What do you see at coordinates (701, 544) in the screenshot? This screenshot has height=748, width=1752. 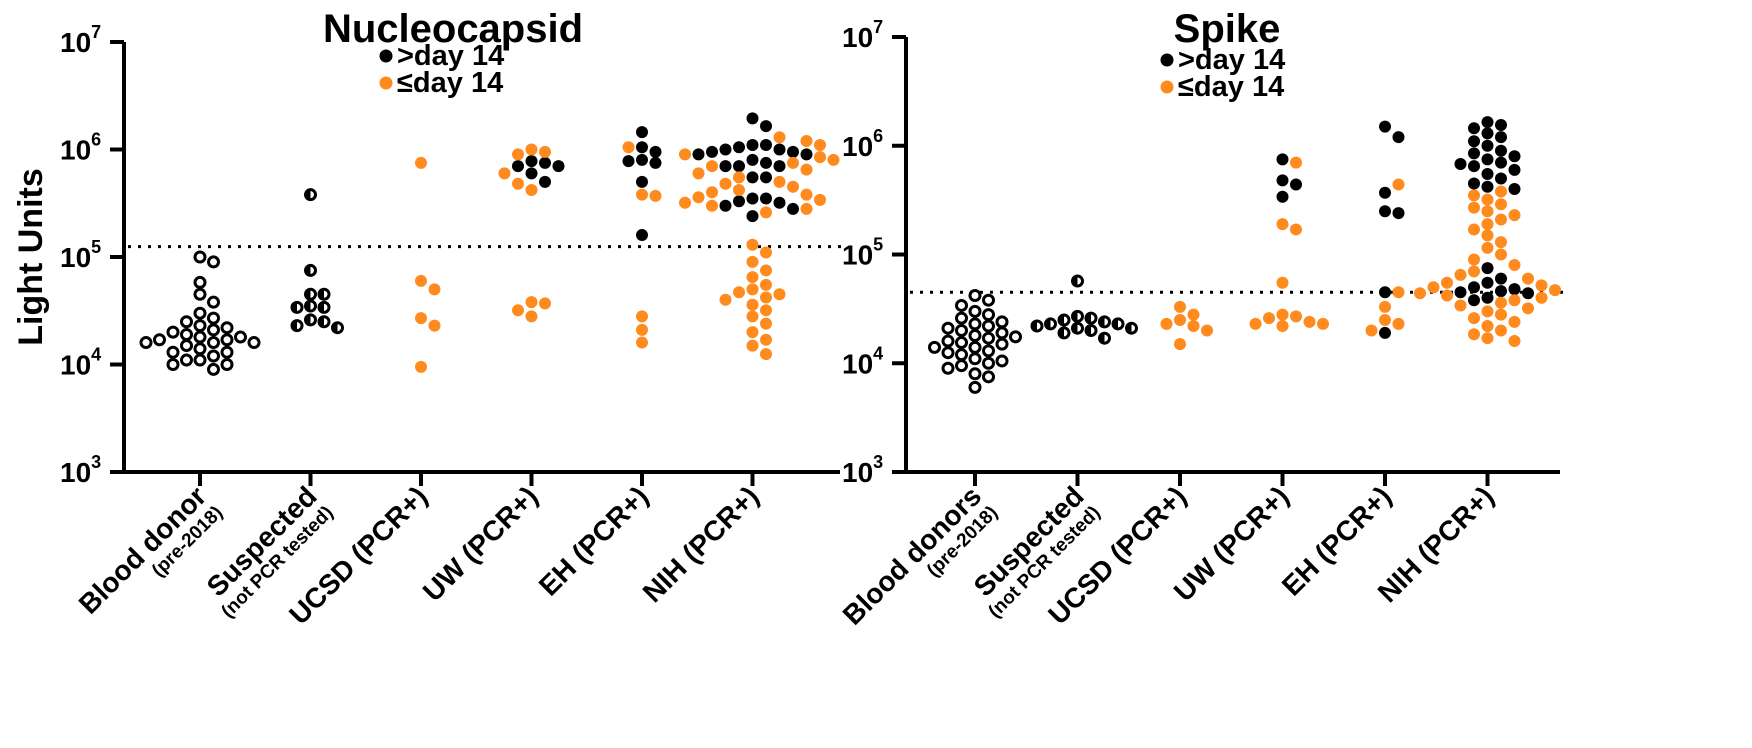 I see `x-tick-label: NIH (PCR+)` at bounding box center [701, 544].